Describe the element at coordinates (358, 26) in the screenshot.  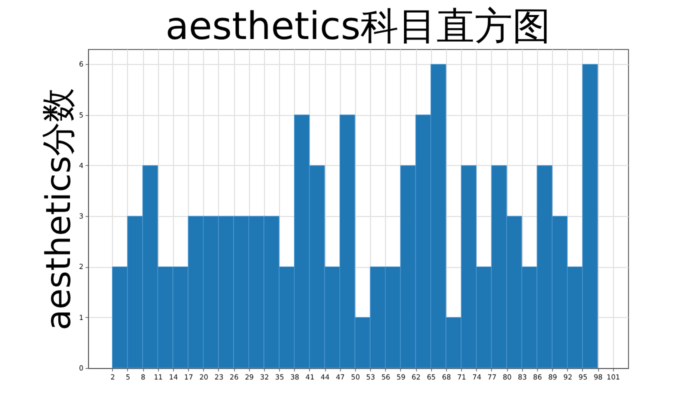
I see `chart-title: aesthetics科目直方图` at that location.